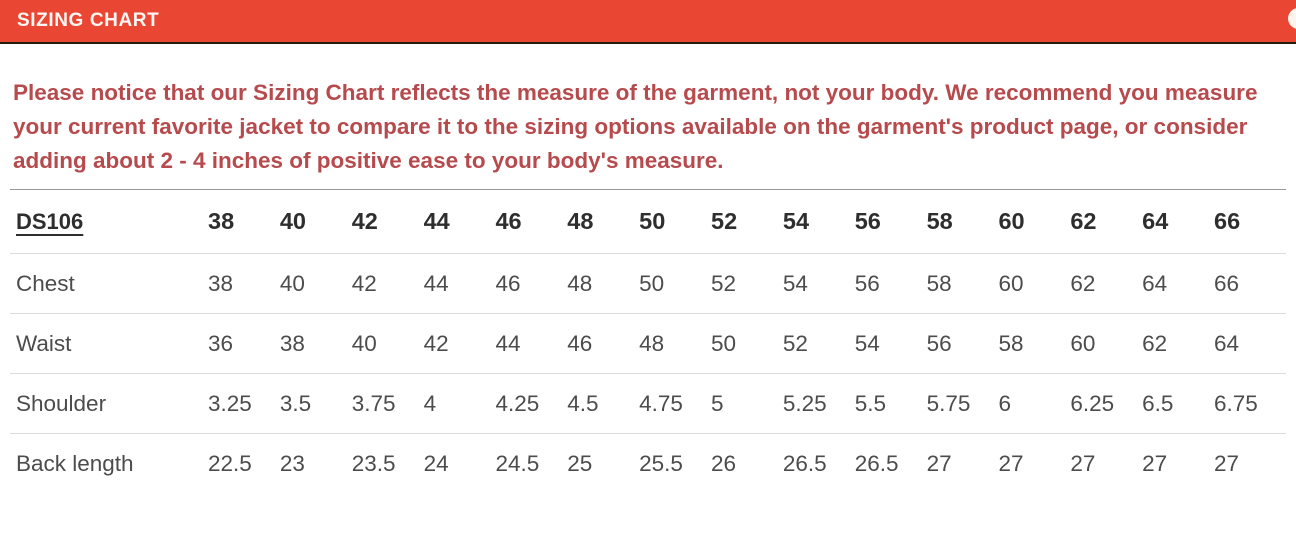 Image resolution: width=1296 pixels, height=550 pixels. What do you see at coordinates (1083, 221) in the screenshot?
I see `size-column-header: 62` at bounding box center [1083, 221].